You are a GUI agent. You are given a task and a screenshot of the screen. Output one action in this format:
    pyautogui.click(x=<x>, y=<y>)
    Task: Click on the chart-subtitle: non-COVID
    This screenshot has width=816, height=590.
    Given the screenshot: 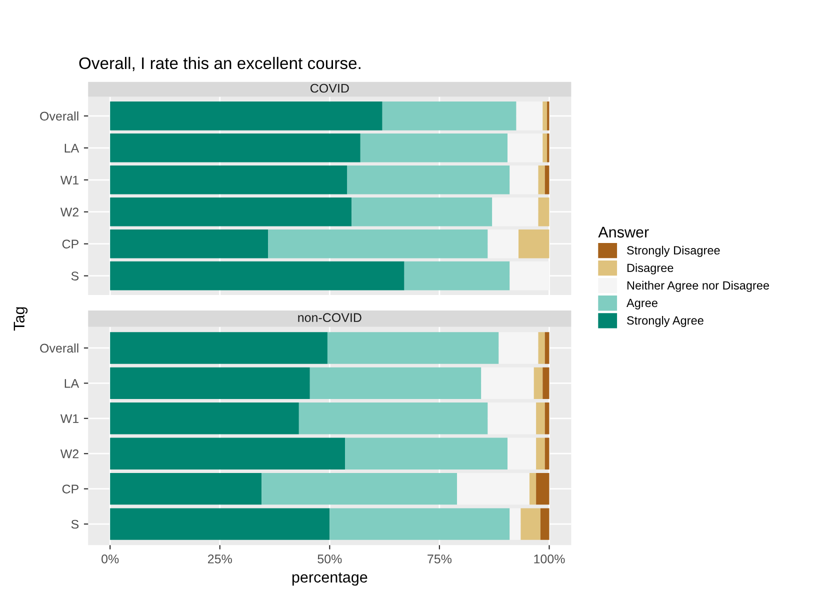 What is the action you would take?
    pyautogui.click(x=330, y=317)
    